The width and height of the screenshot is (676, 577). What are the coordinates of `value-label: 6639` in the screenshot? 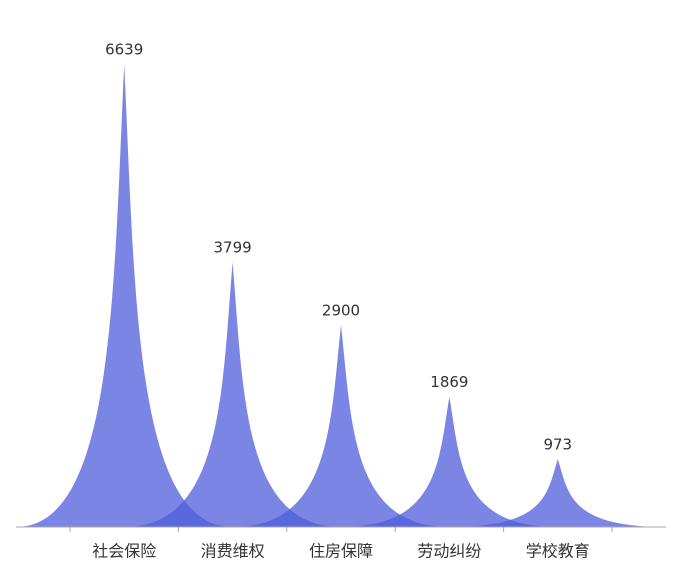 It's located at (124, 50).